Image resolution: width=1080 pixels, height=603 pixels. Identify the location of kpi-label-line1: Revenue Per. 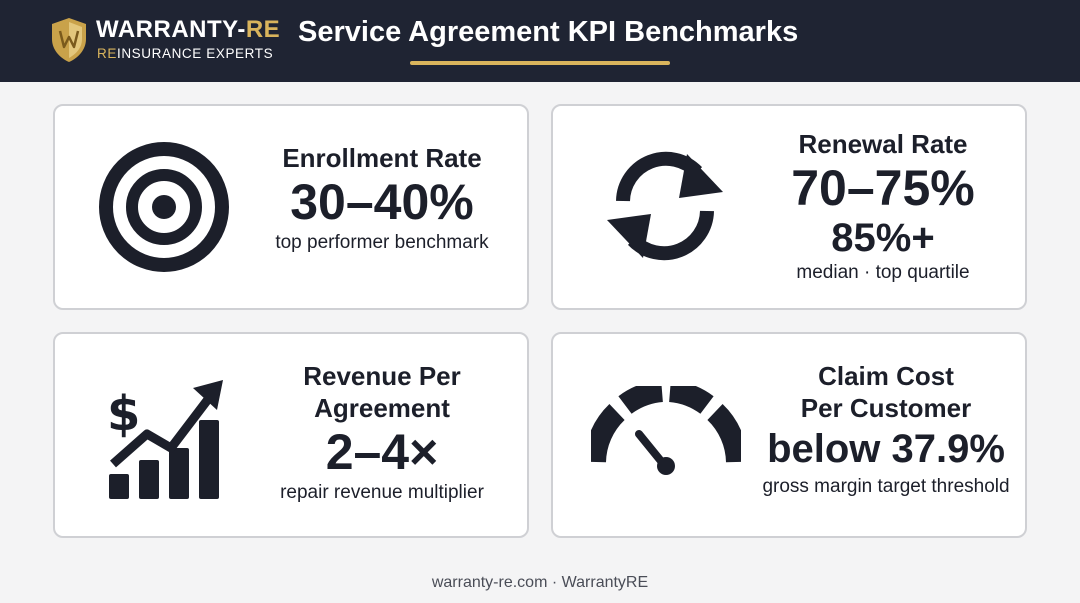
(382, 376).